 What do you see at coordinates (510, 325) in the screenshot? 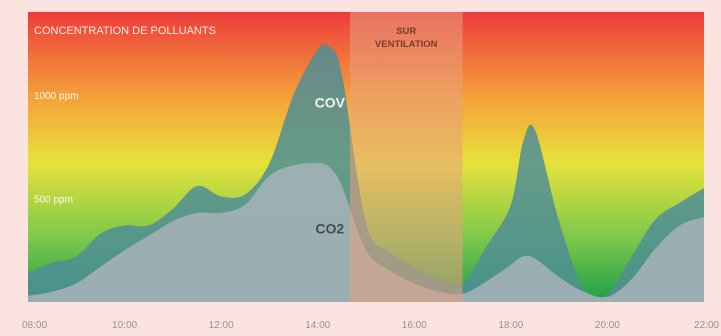
I see `x-tick-label: 18:00` at bounding box center [510, 325].